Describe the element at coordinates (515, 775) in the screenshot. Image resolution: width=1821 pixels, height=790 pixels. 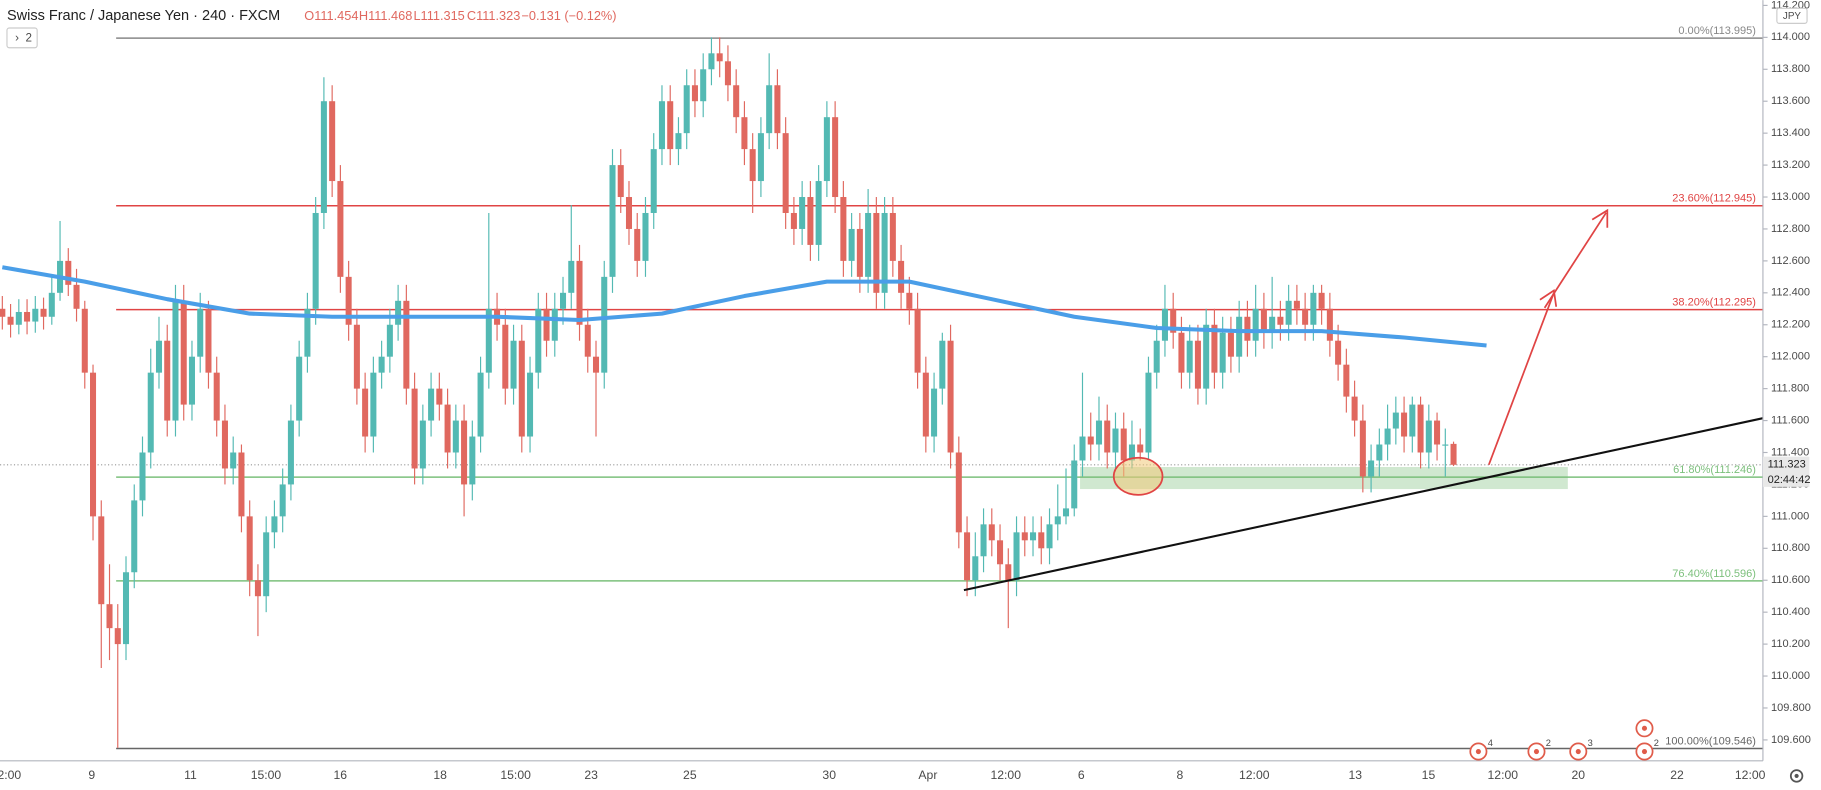
I see `x-tick-label: 15:00` at that location.